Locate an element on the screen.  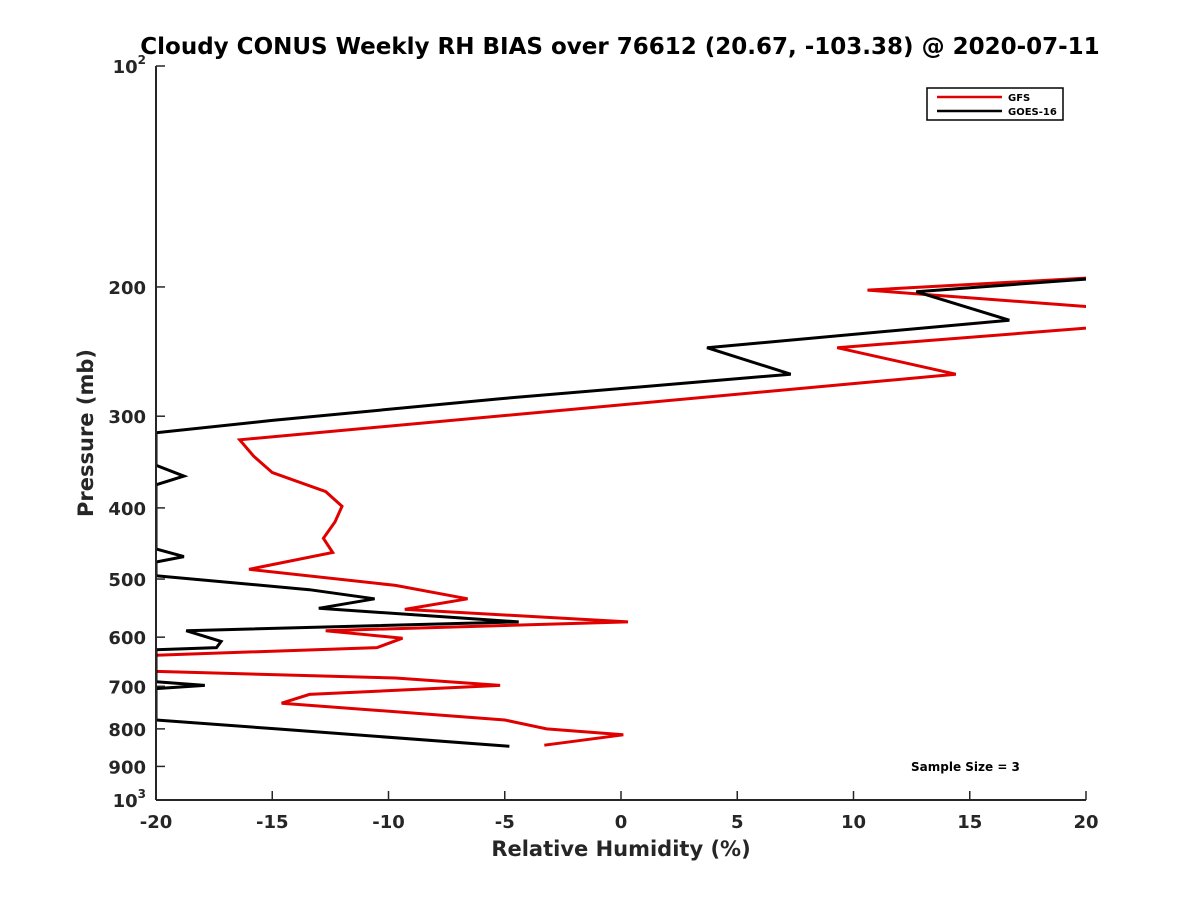
x-tick-label: -10 is located at coordinates (388, 822).